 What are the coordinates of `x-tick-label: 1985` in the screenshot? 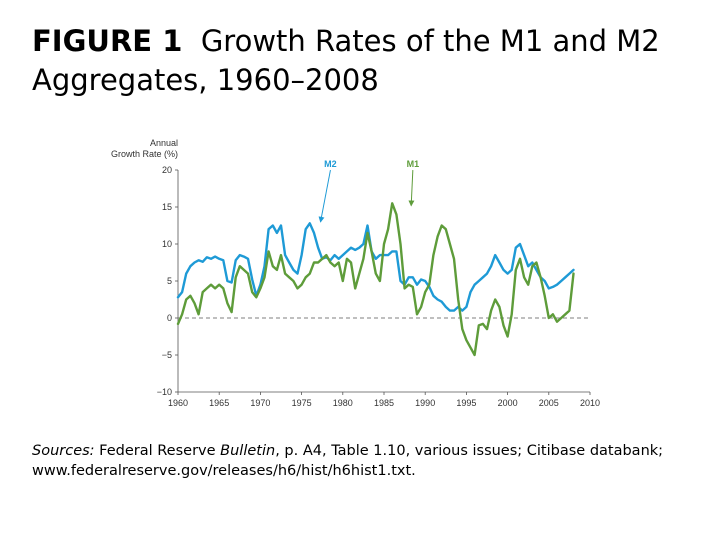 It's located at (384, 403).